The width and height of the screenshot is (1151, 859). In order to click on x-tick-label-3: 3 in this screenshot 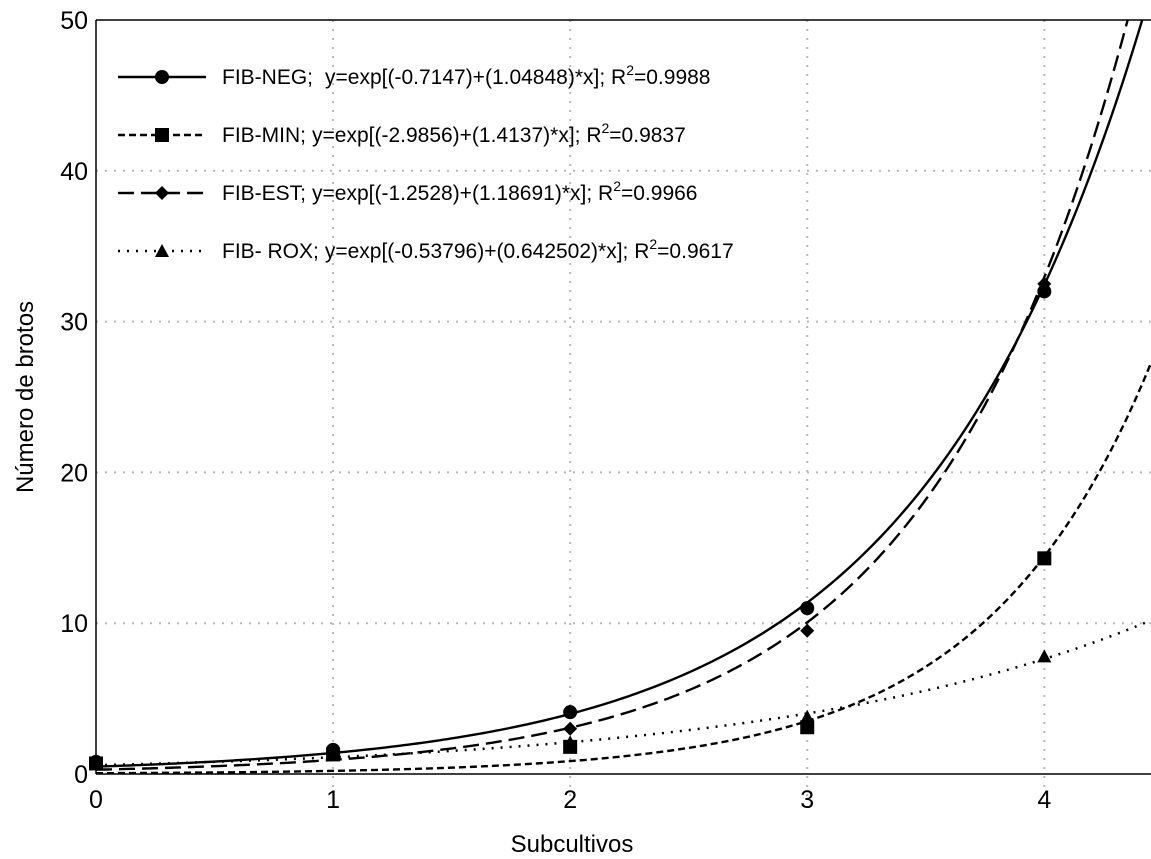, I will do `click(807, 800)`.